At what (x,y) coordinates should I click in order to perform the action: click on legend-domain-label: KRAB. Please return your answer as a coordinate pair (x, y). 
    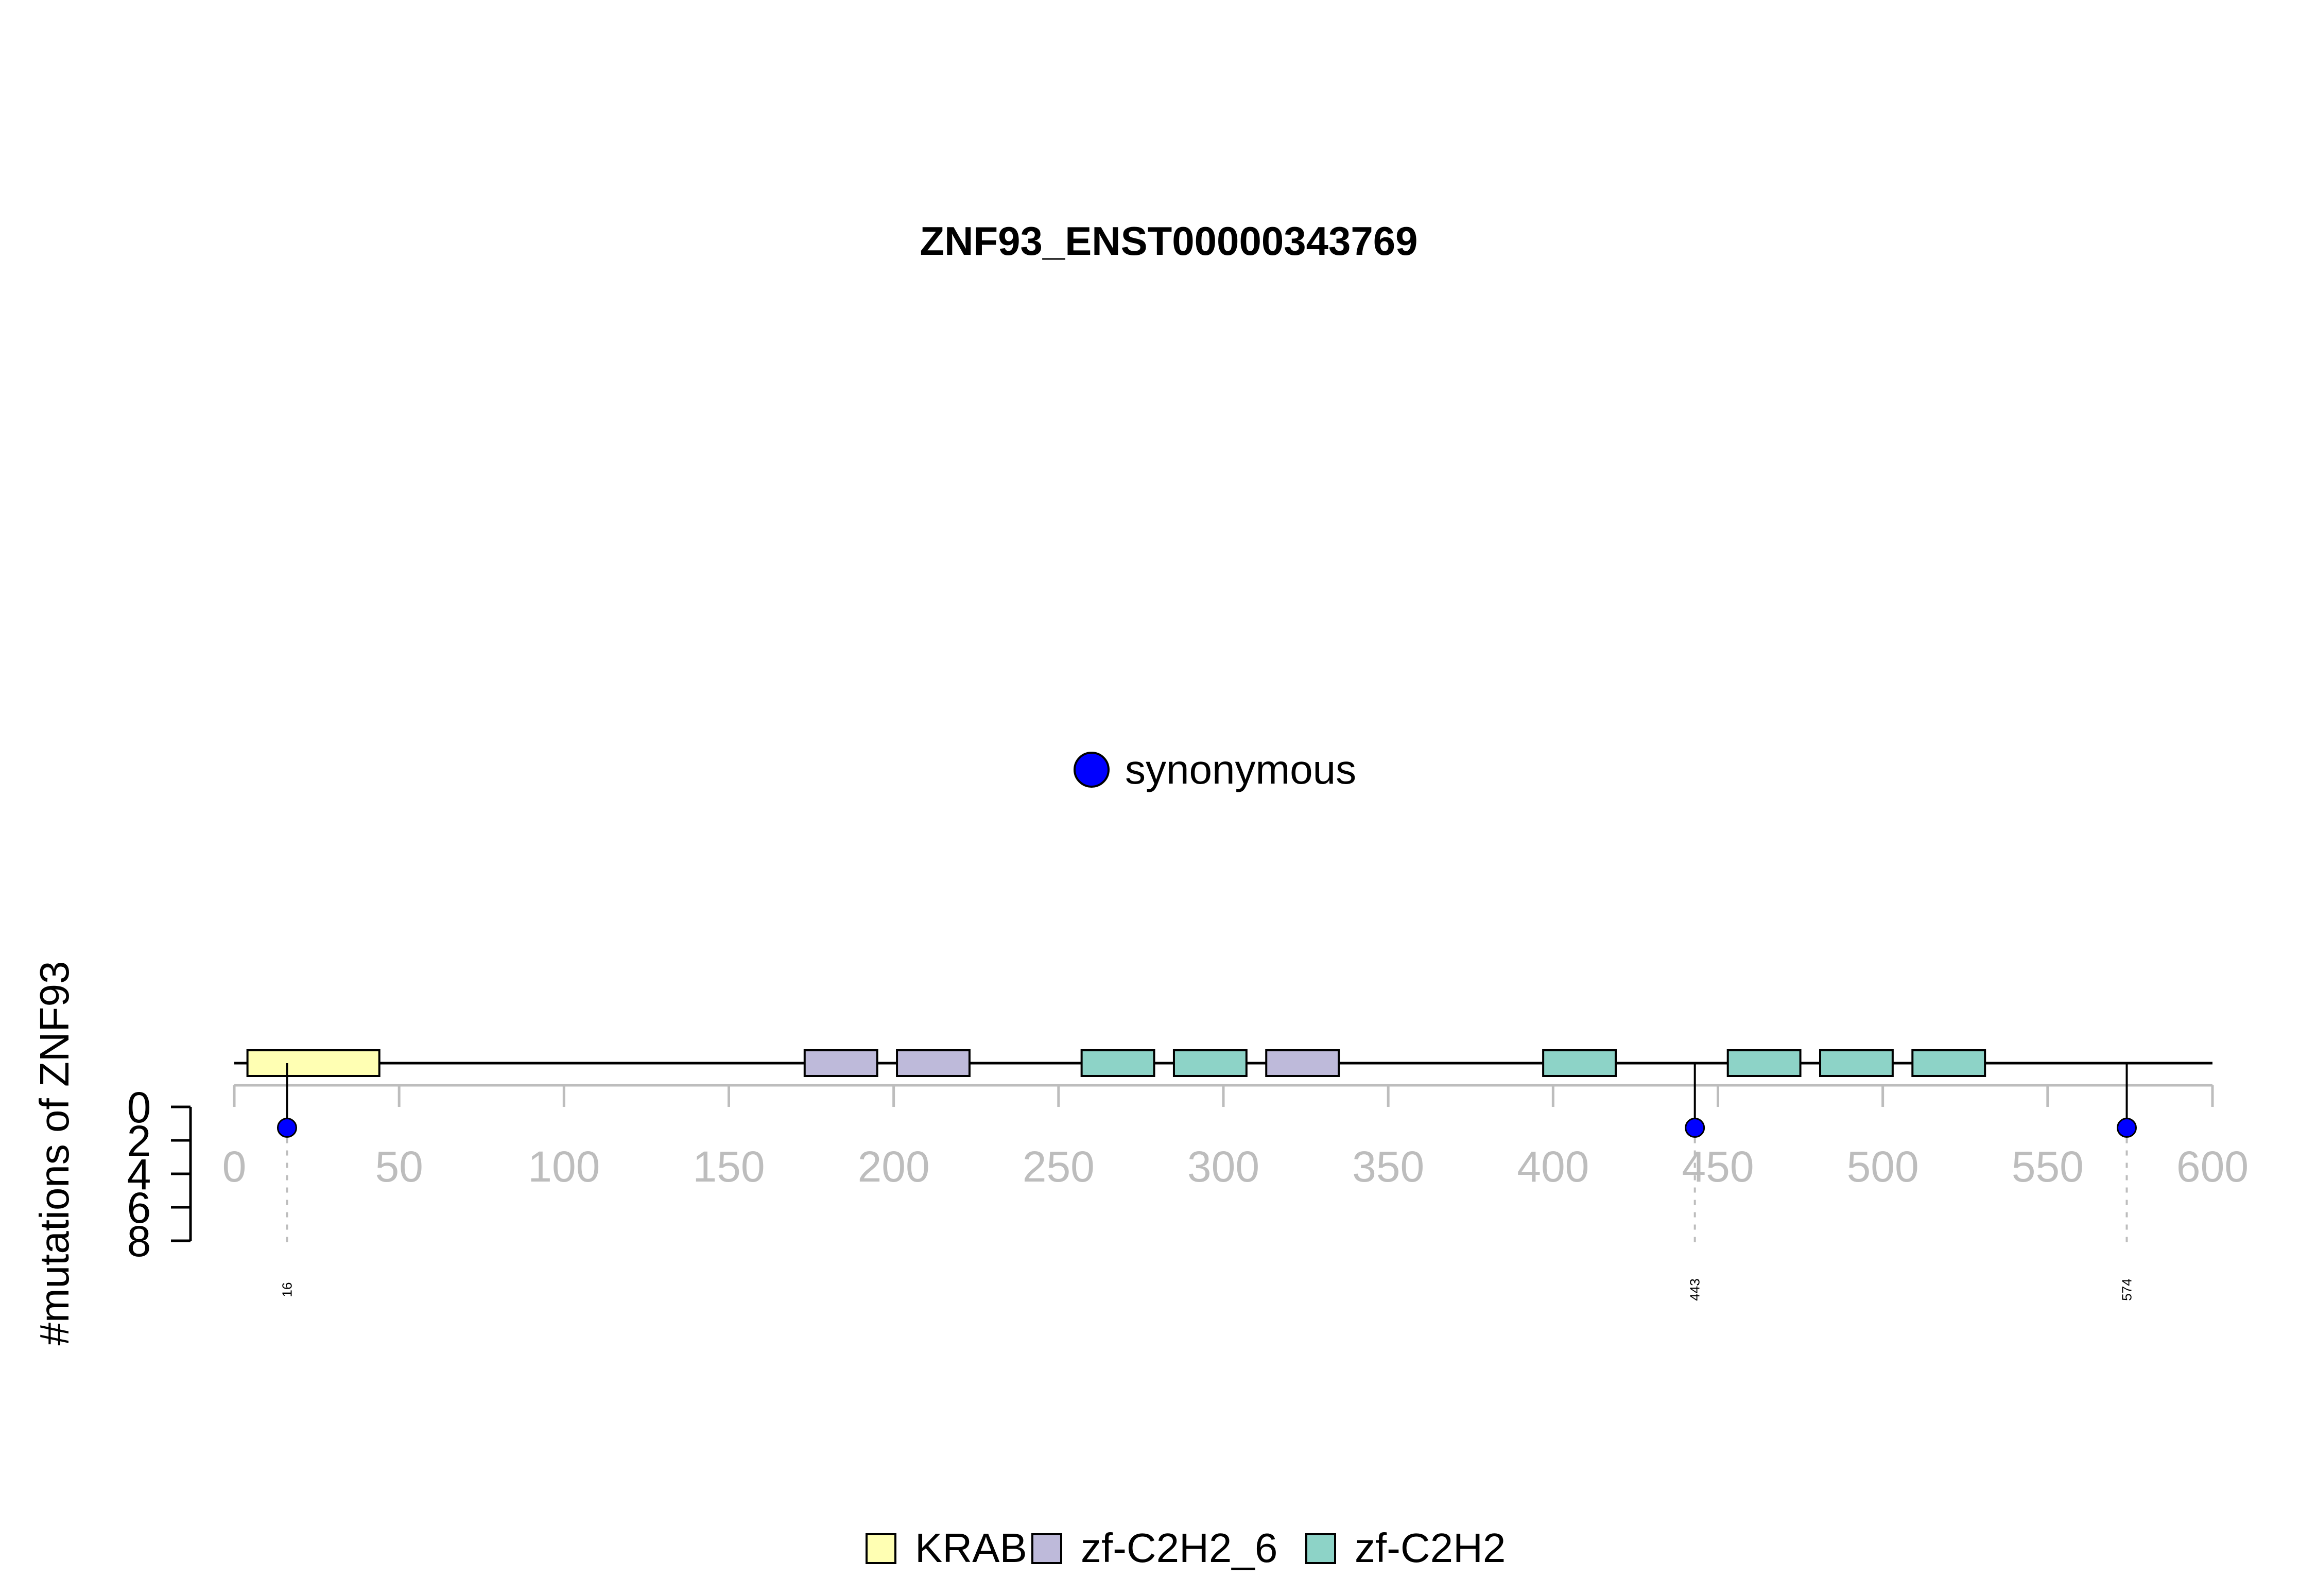
    Looking at the image, I should click on (971, 1548).